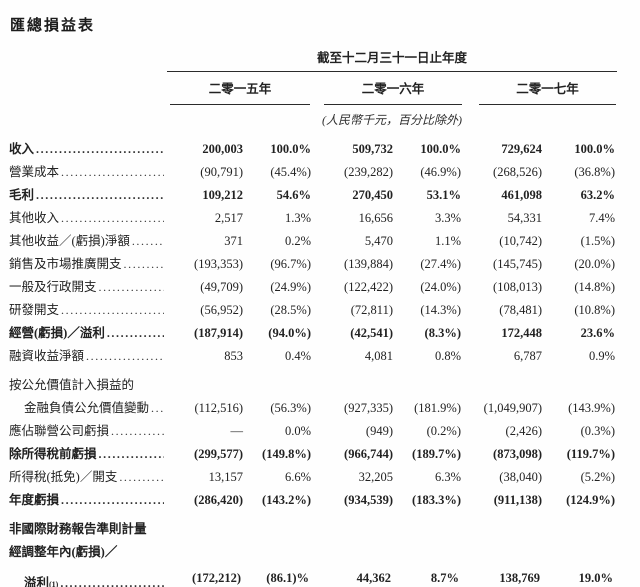 This screenshot has width=640, height=587. I want to click on value-2015: 2,517, so click(228, 218).